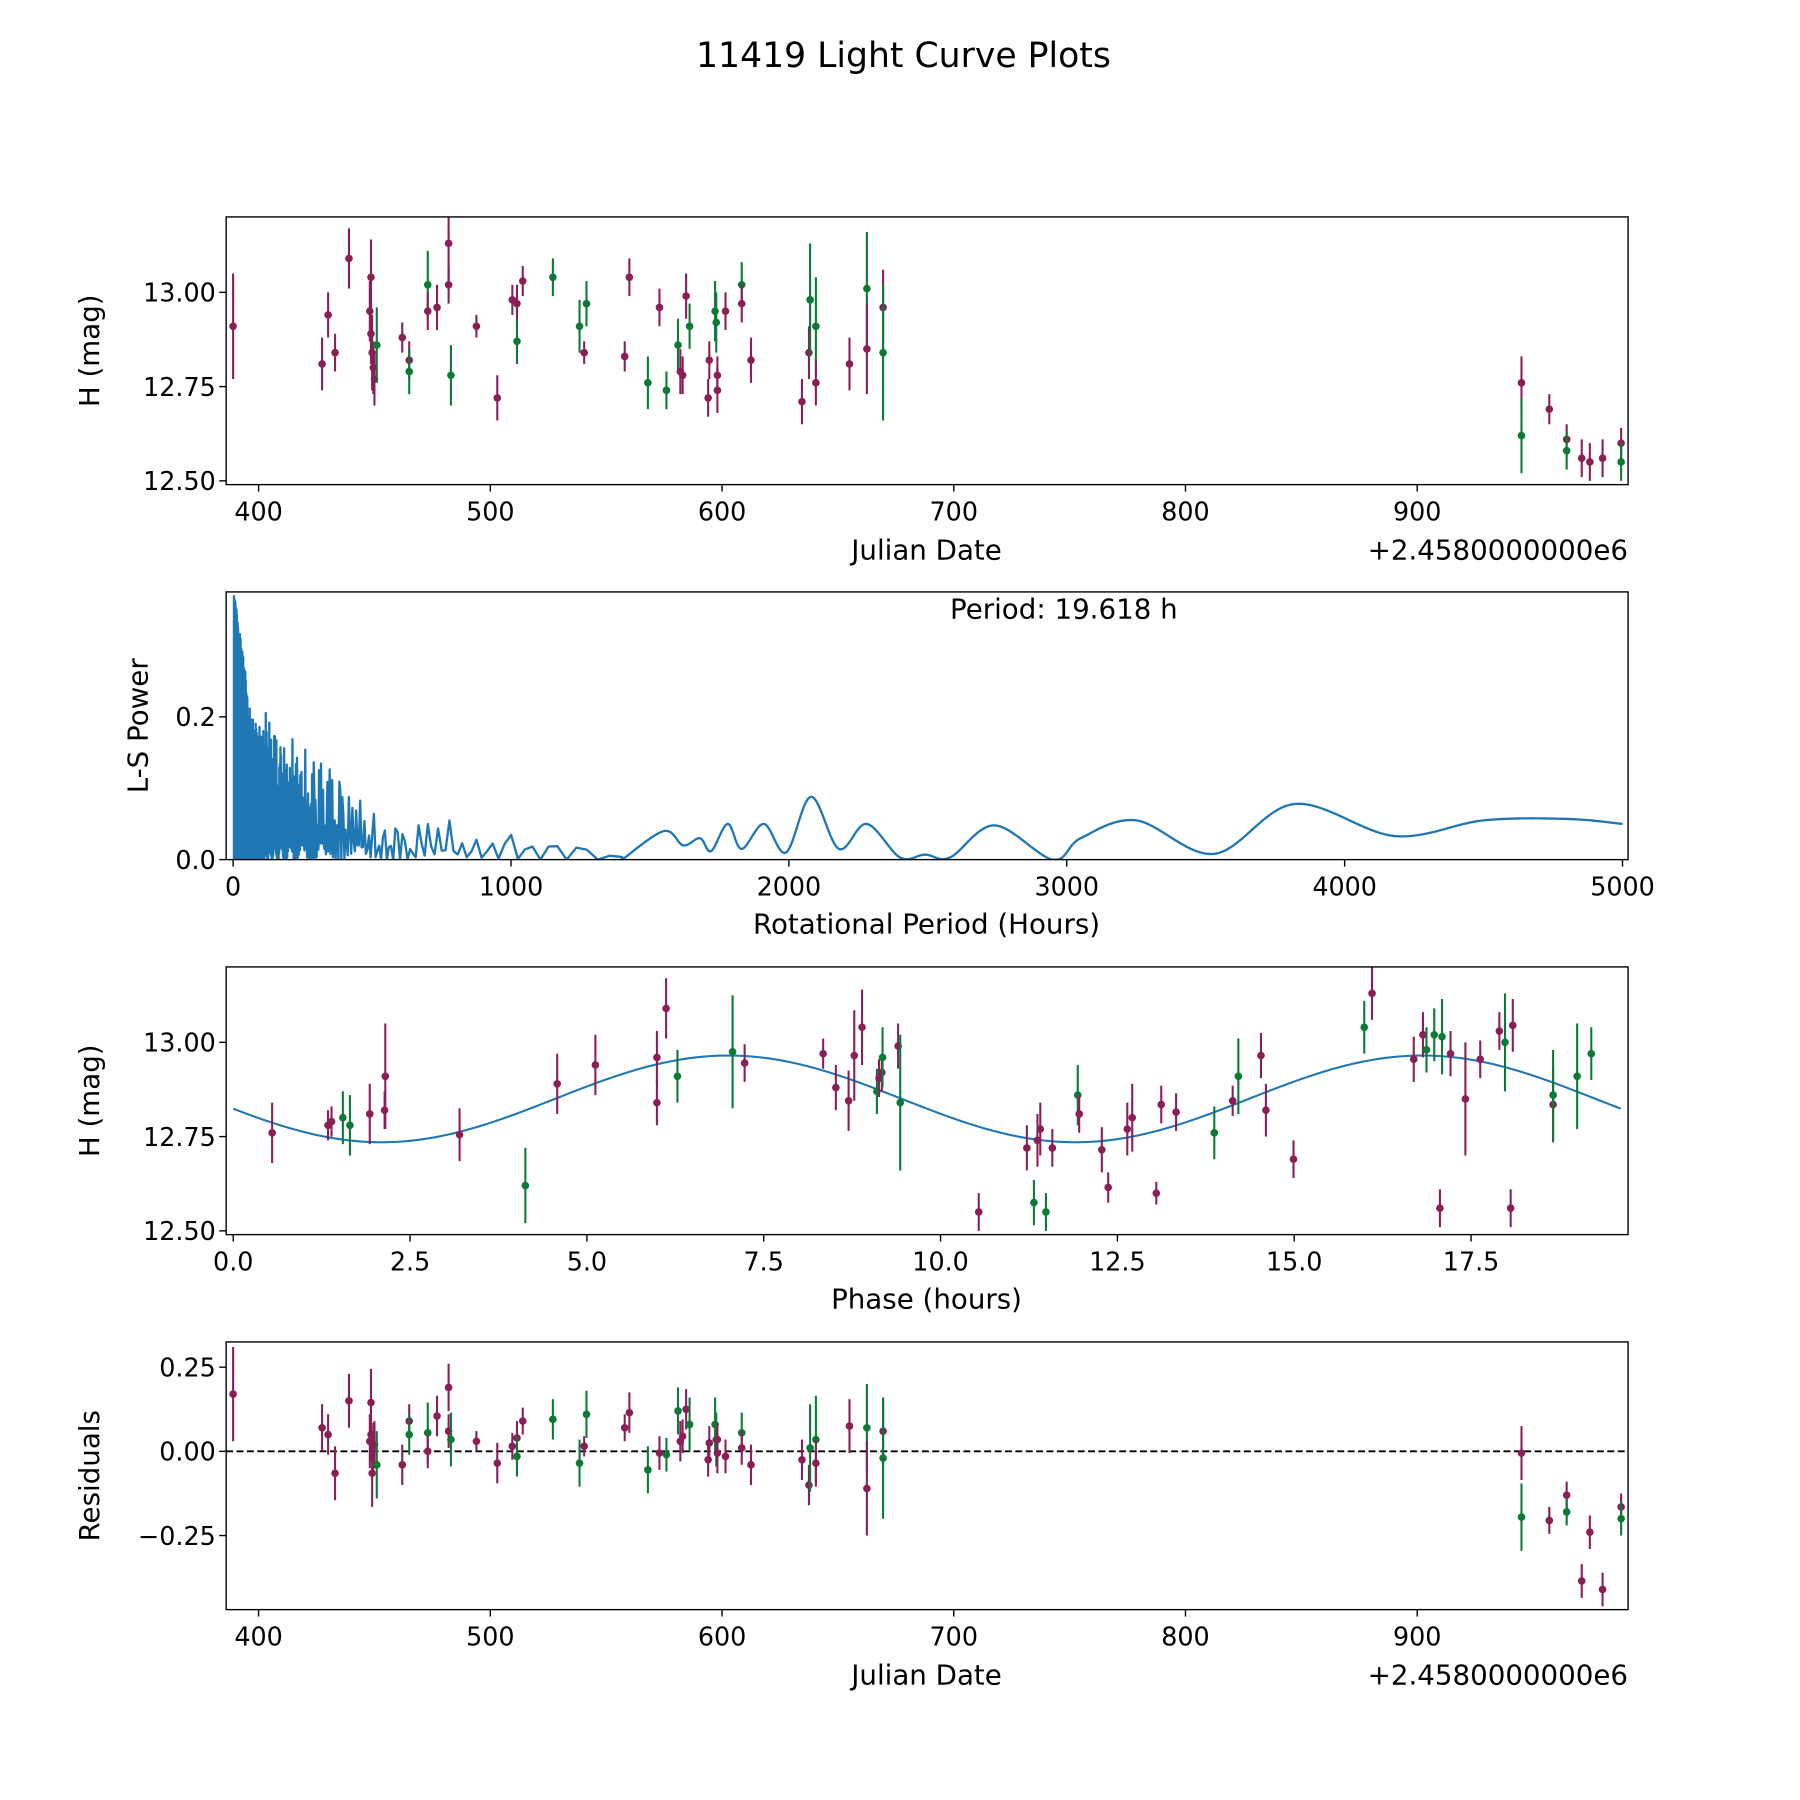 Image resolution: width=1800 pixels, height=1800 pixels. Describe the element at coordinates (179, 1231) in the screenshot. I see `y-tick-label: 12.50` at that location.